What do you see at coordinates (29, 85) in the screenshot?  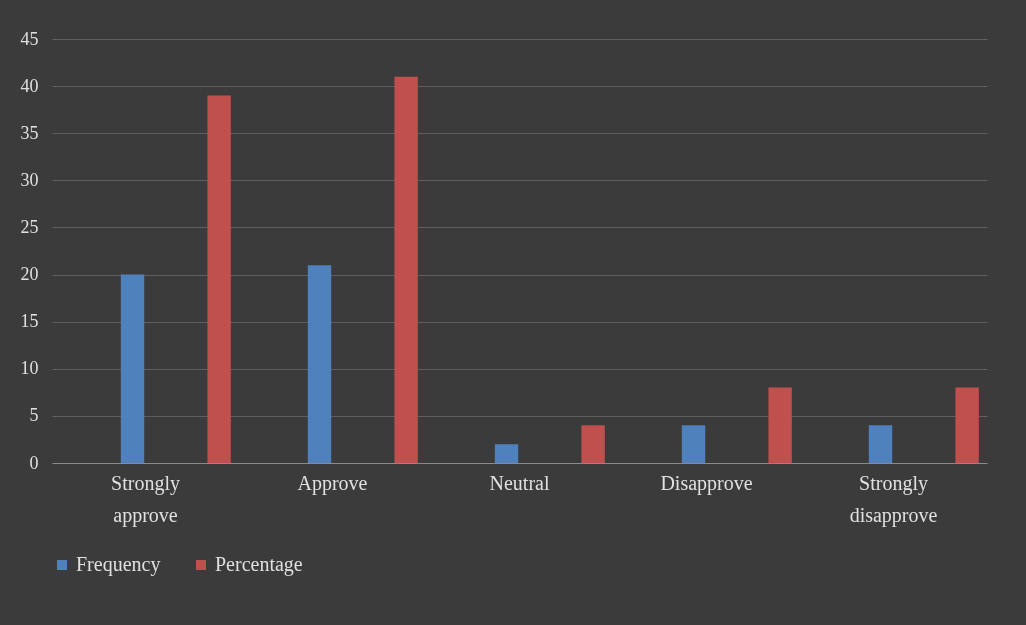 I see `y-tick-label: 40` at bounding box center [29, 85].